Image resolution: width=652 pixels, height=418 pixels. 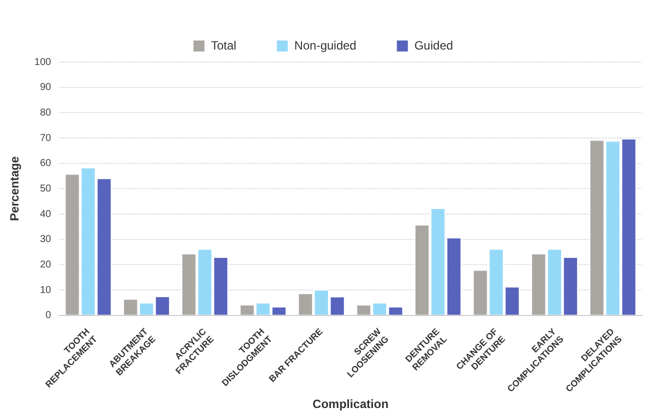 I want to click on y-tick-label: 10, so click(x=46, y=290).